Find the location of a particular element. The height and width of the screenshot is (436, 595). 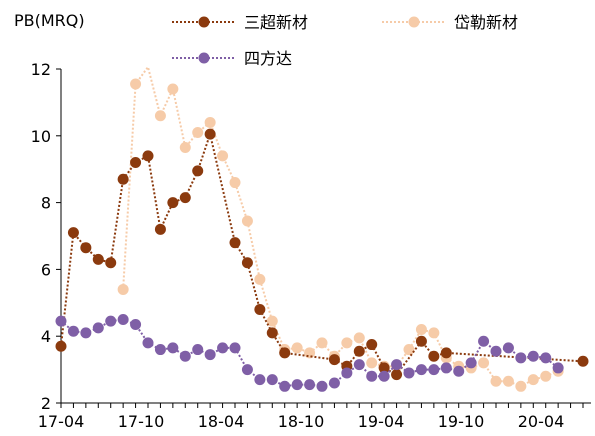

x-tick-label: 18-10 is located at coordinates (301, 421).